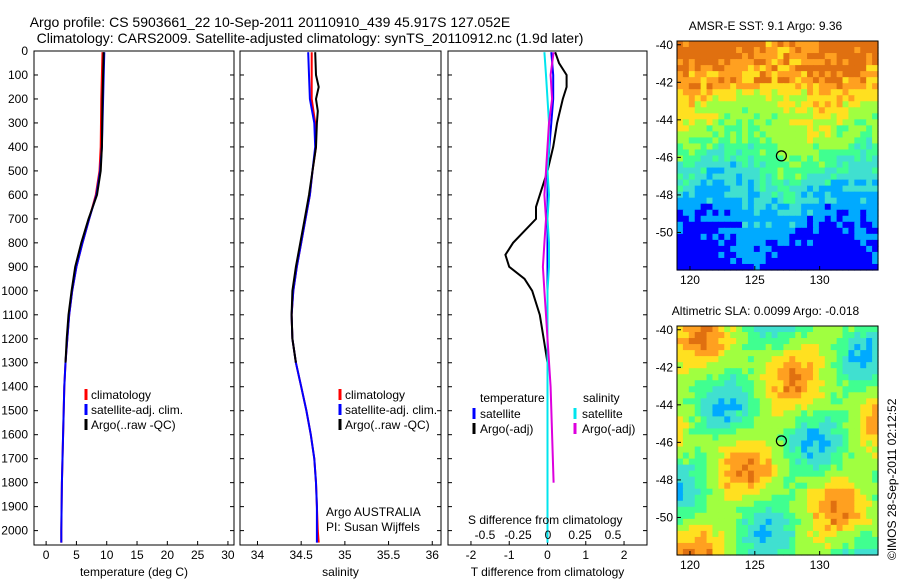 The image size is (900, 580). Describe the element at coordinates (84, 207) in the screenshot. I see `series-line` at that location.